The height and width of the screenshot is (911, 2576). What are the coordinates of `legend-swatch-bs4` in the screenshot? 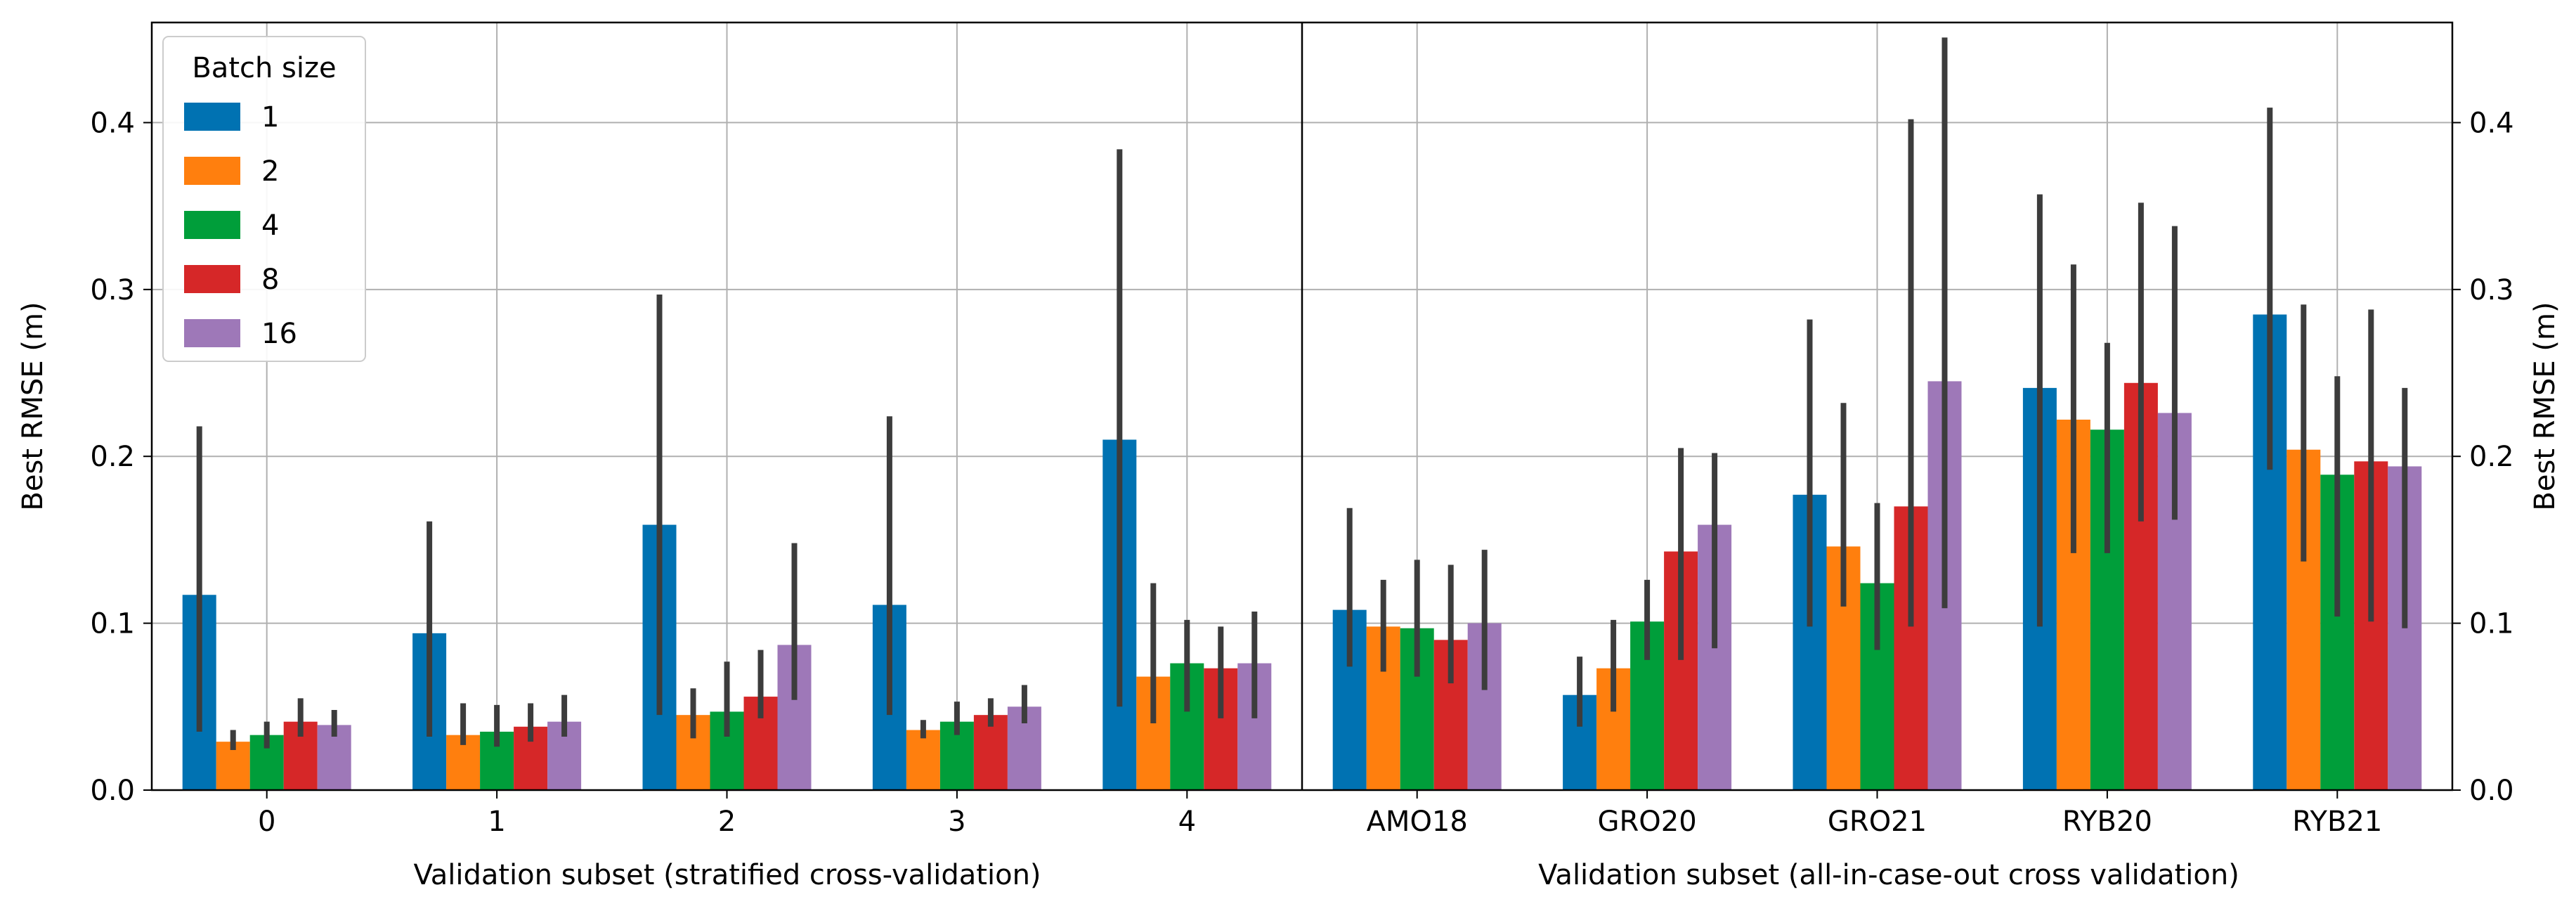 It's located at (212, 225).